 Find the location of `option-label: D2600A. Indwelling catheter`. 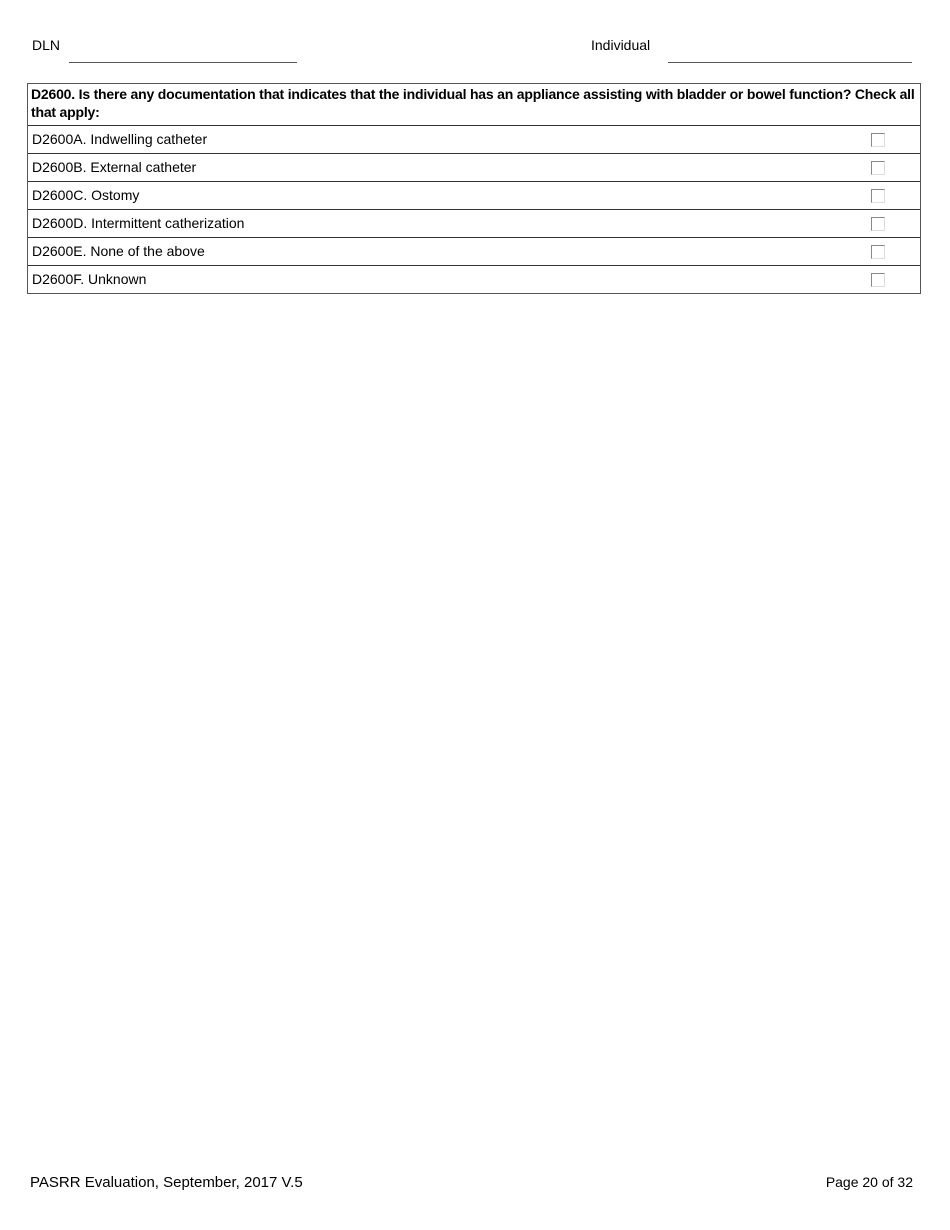

option-label: D2600A. Indwelling catheter is located at coordinates (120, 139).